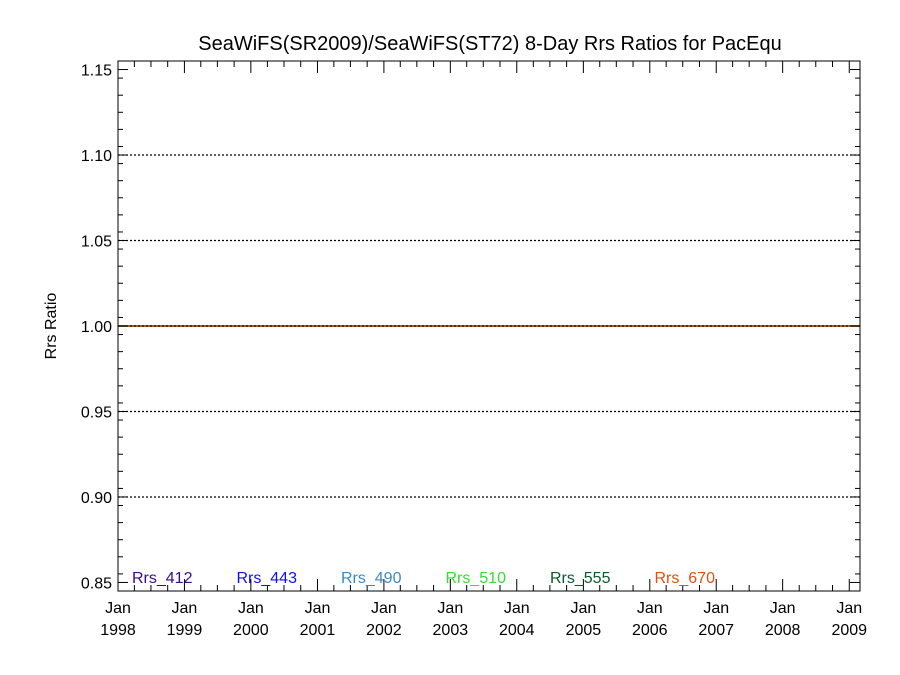 The image size is (900, 675). I want to click on legend-entry: Rrs_510, so click(476, 578).